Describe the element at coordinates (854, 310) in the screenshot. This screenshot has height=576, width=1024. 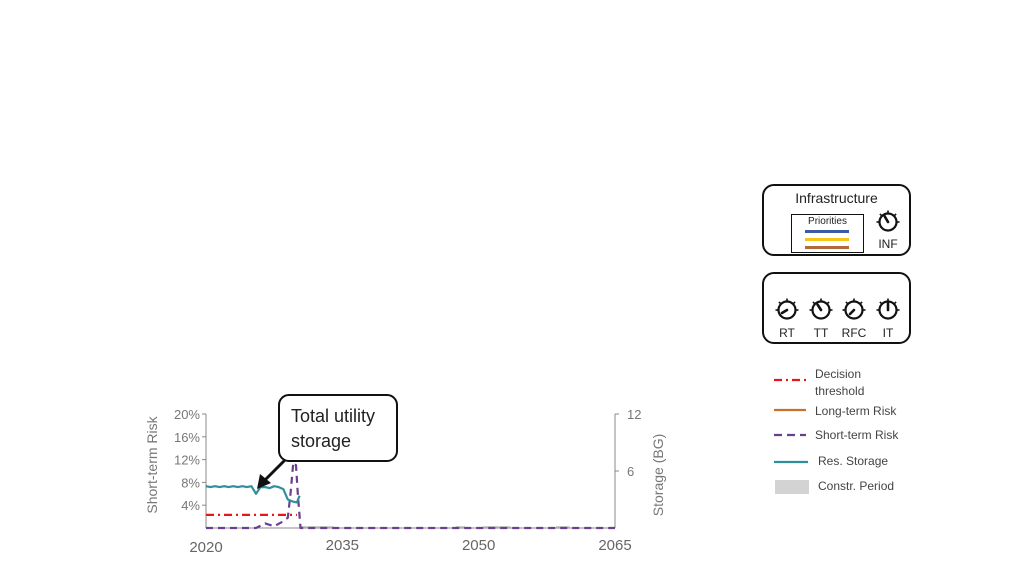
I see `rfc-dial-icon` at that location.